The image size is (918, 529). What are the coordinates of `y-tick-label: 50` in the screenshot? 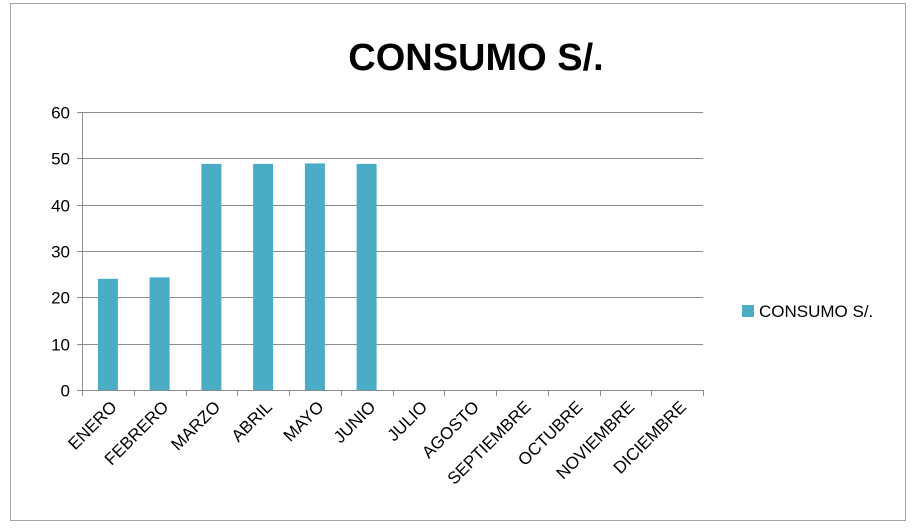 It's located at (60, 159).